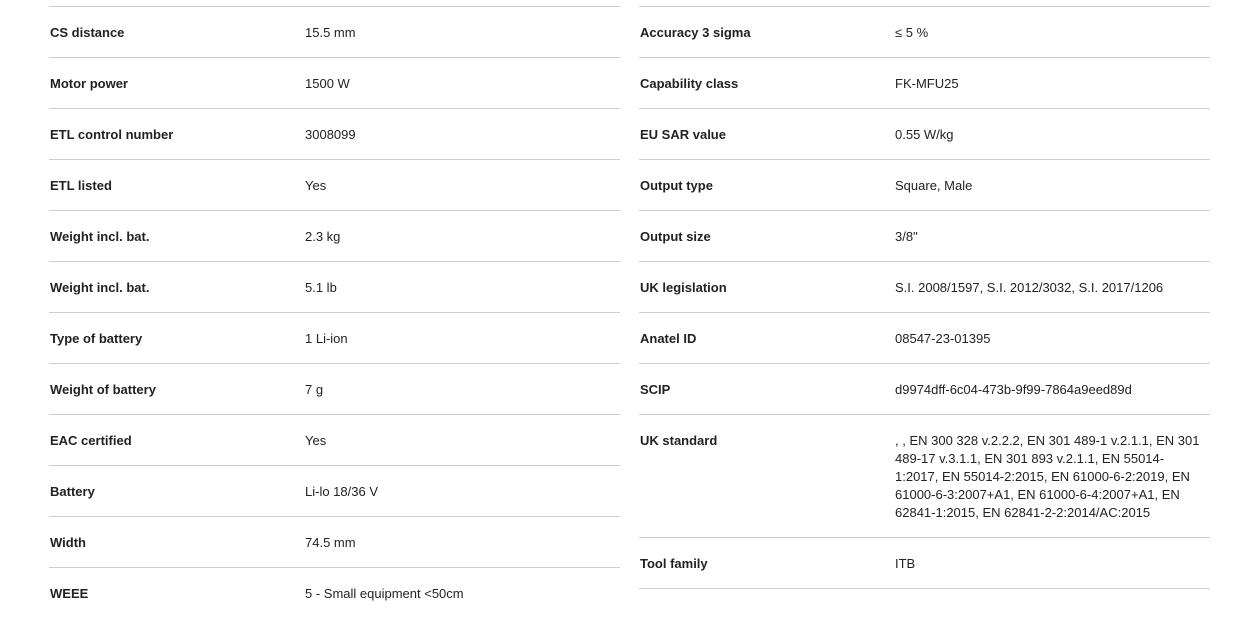  Describe the element at coordinates (72, 491) in the screenshot. I see `spec-label: Battery` at that location.